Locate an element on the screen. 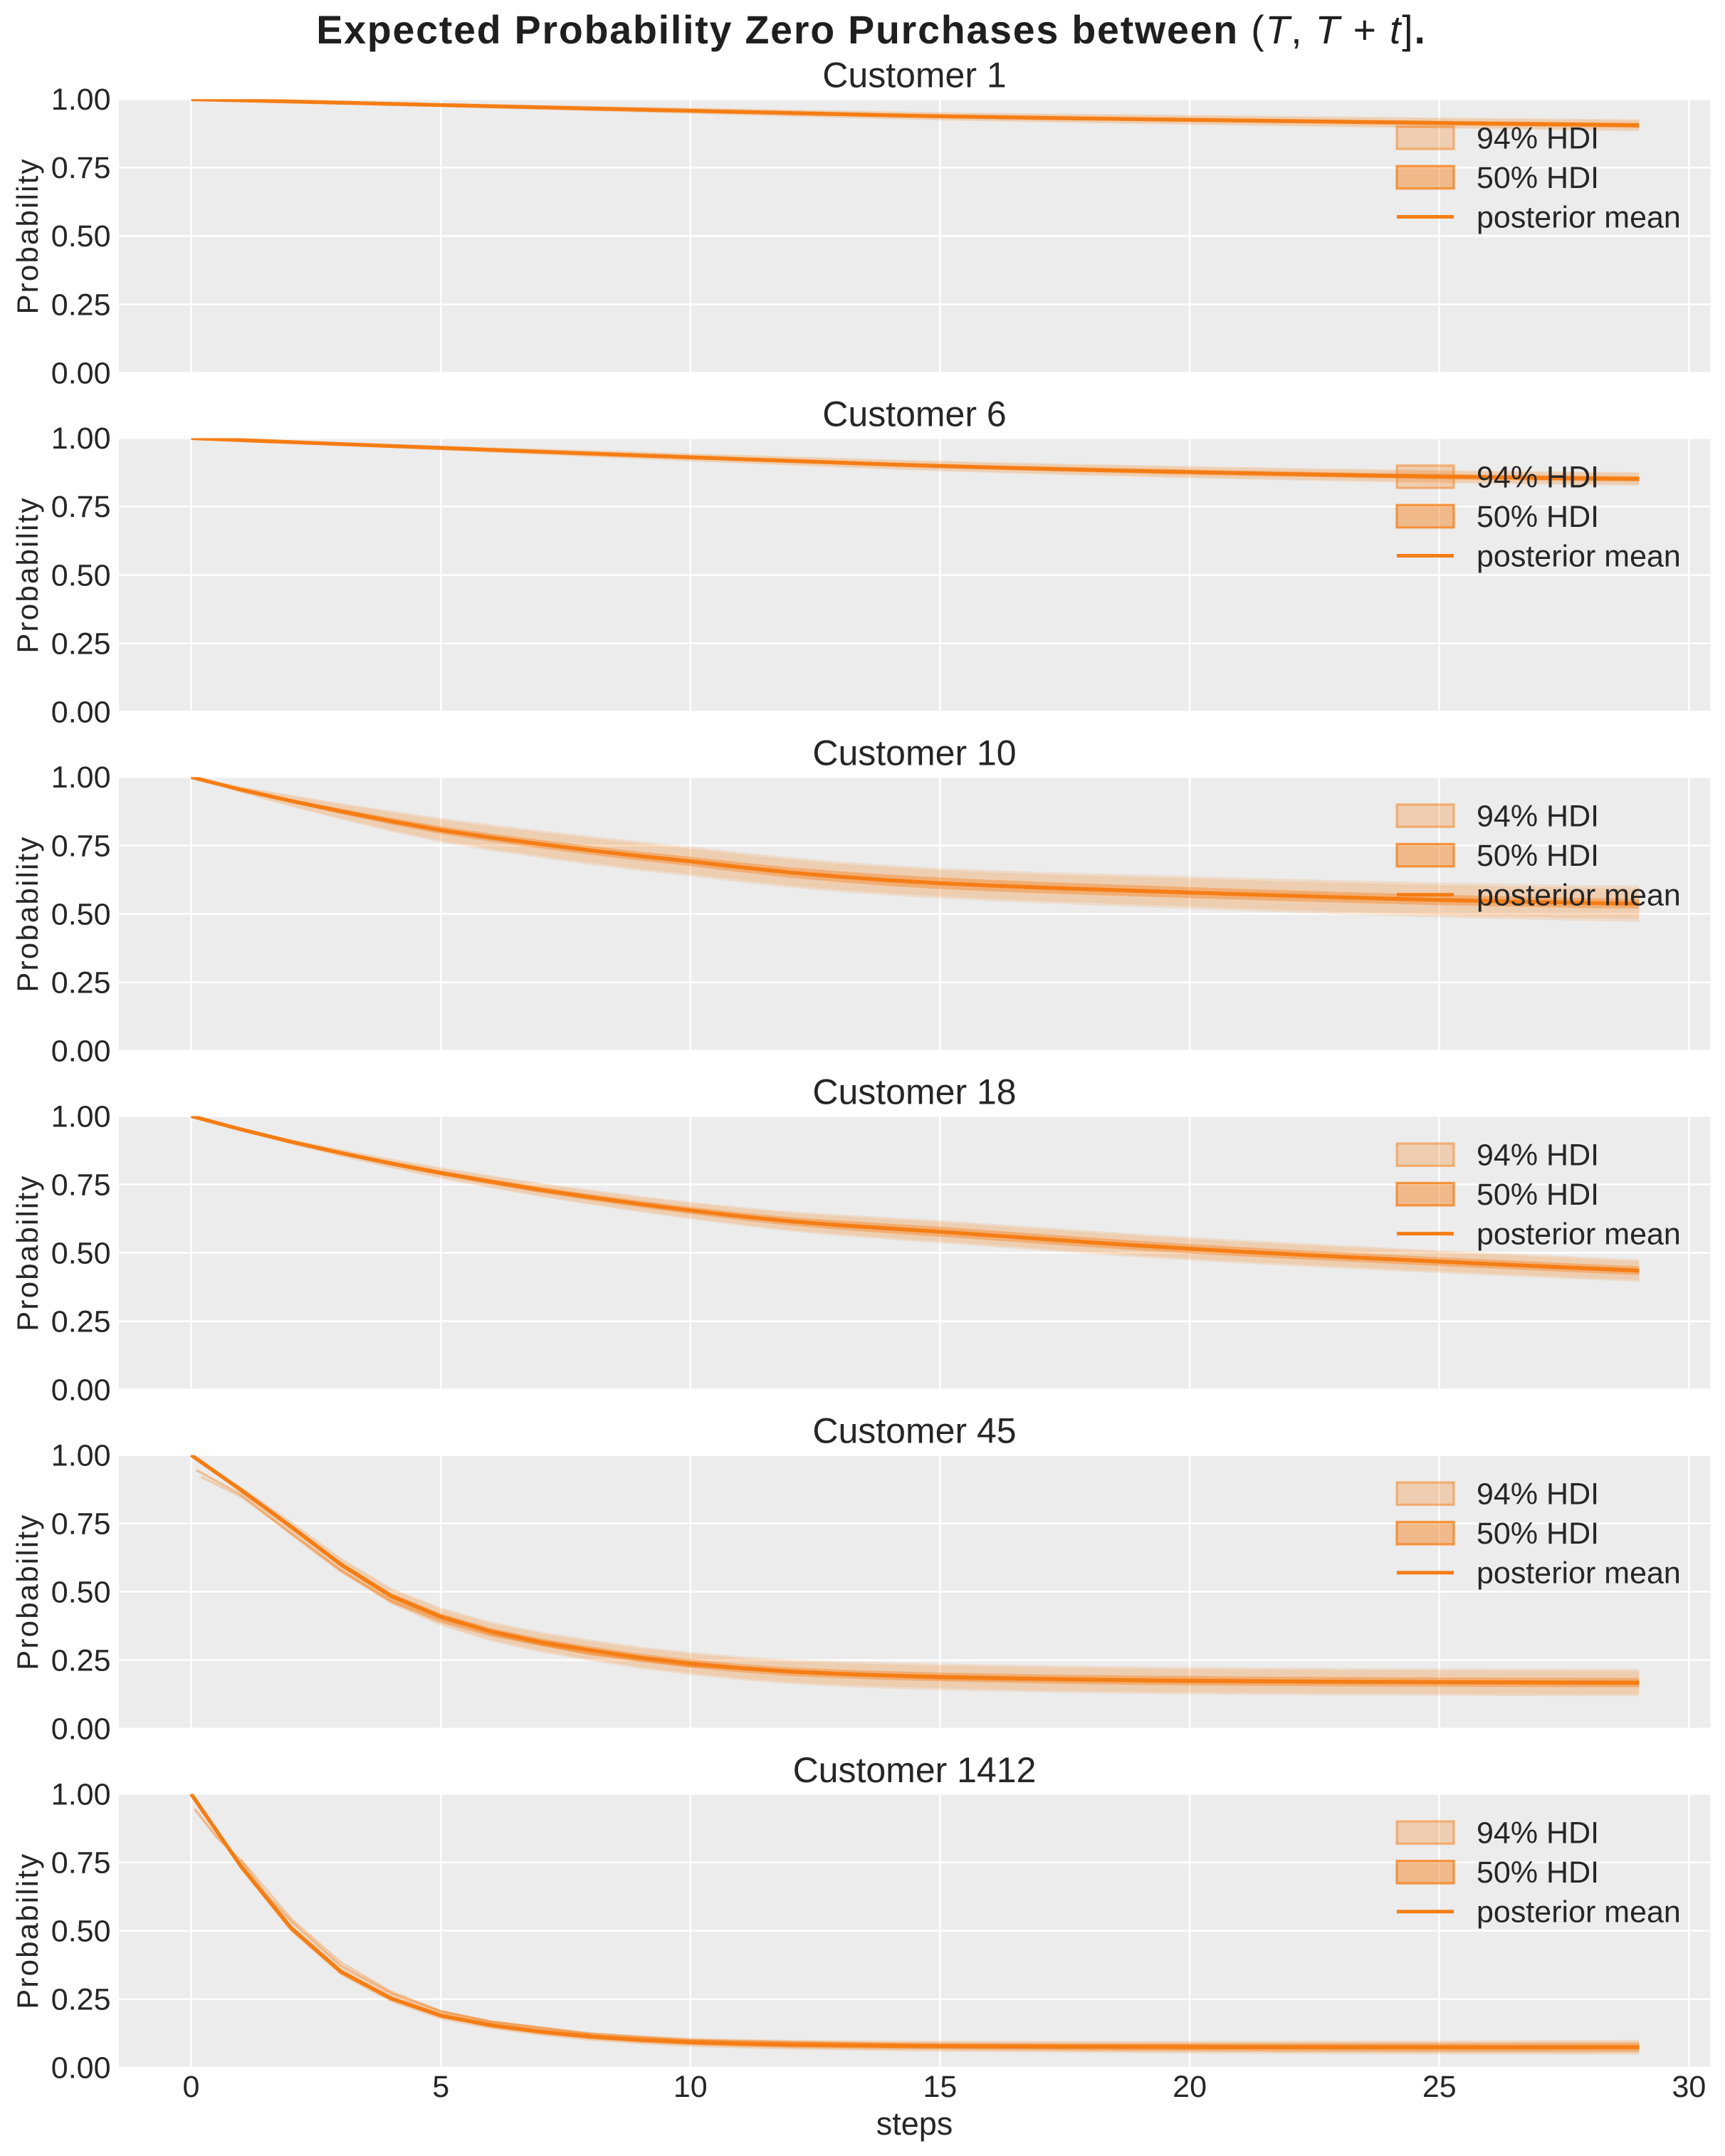 This screenshot has height=2156, width=1725. svg-text: 10 is located at coordinates (690, 2087).